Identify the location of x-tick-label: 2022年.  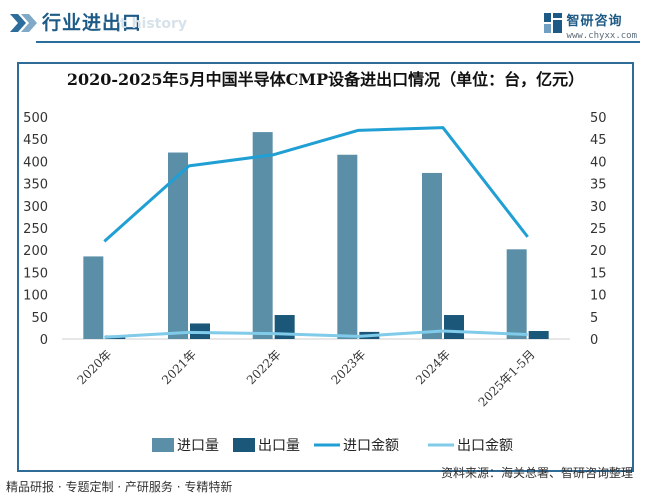
(264, 367).